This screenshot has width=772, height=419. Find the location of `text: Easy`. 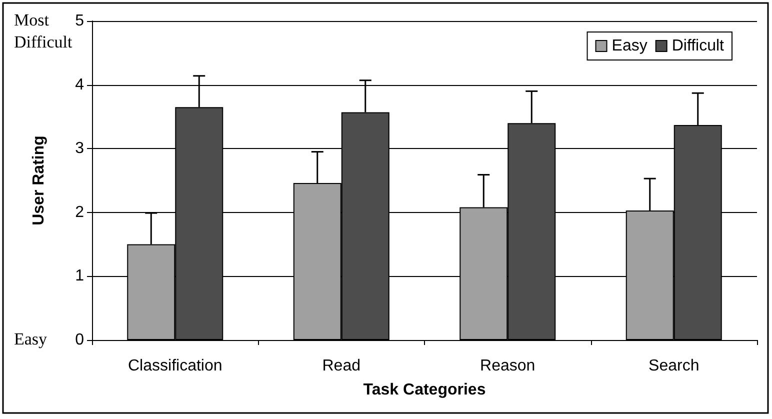

text: Easy is located at coordinates (31, 339).